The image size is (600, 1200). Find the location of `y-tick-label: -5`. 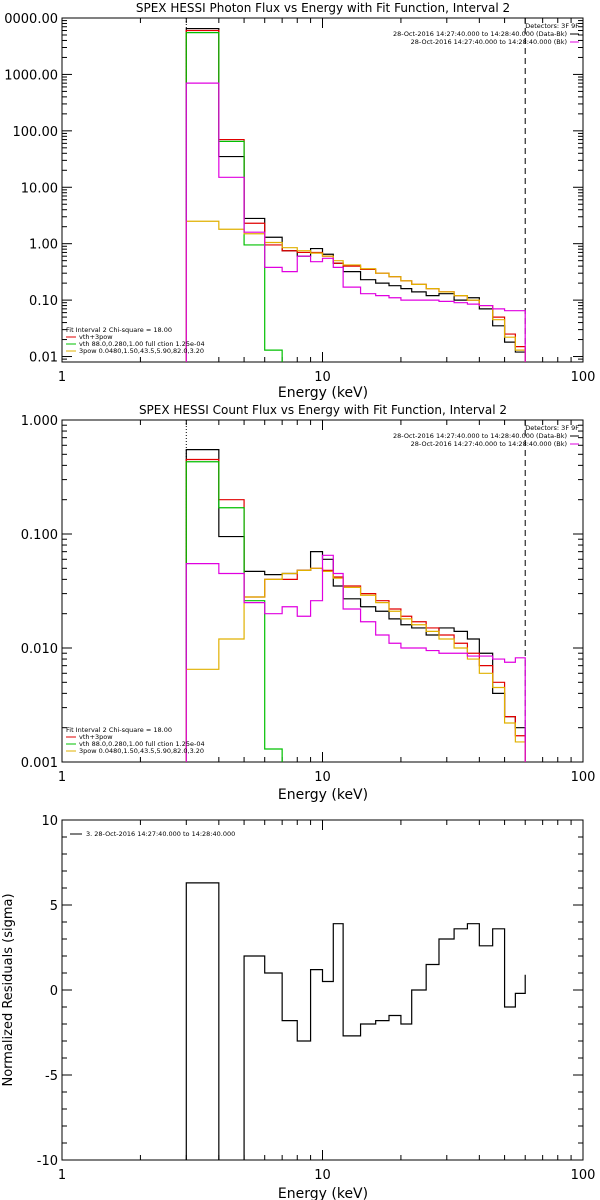

y-tick-label: -5 is located at coordinates (51, 1076).